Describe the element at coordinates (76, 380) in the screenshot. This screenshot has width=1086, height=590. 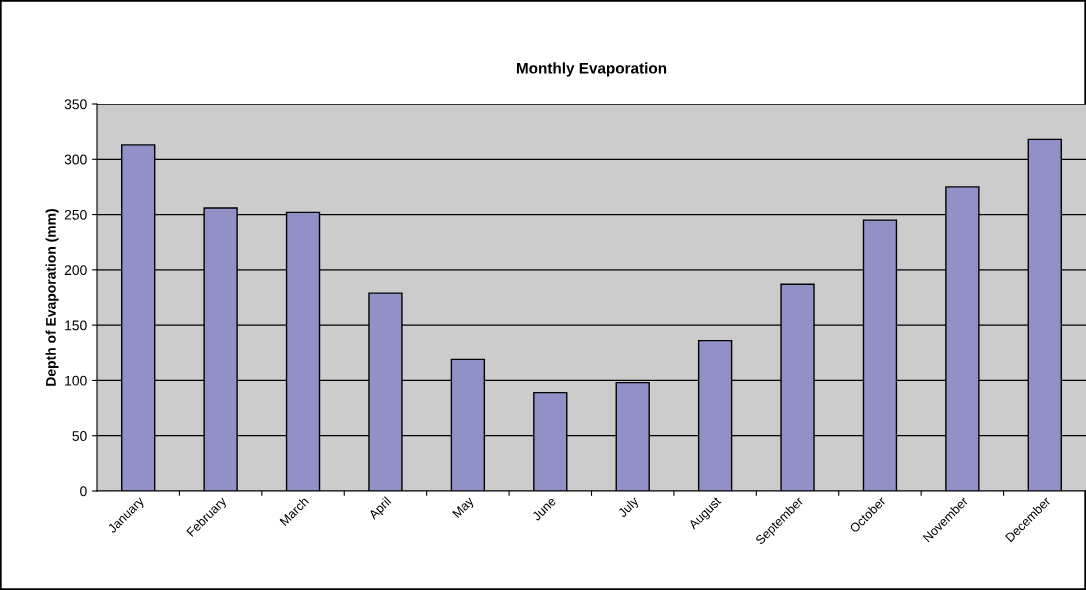
I see `y-tick-label: 100` at that location.